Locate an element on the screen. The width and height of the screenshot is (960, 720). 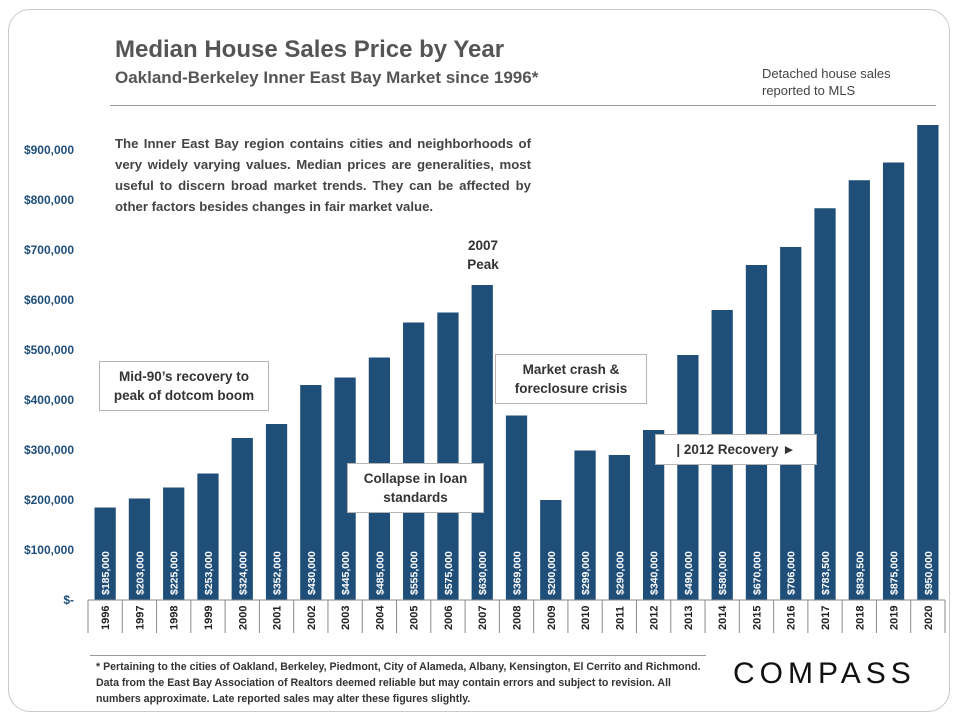
y-tick-label: $200,000 is located at coordinates (49, 500).